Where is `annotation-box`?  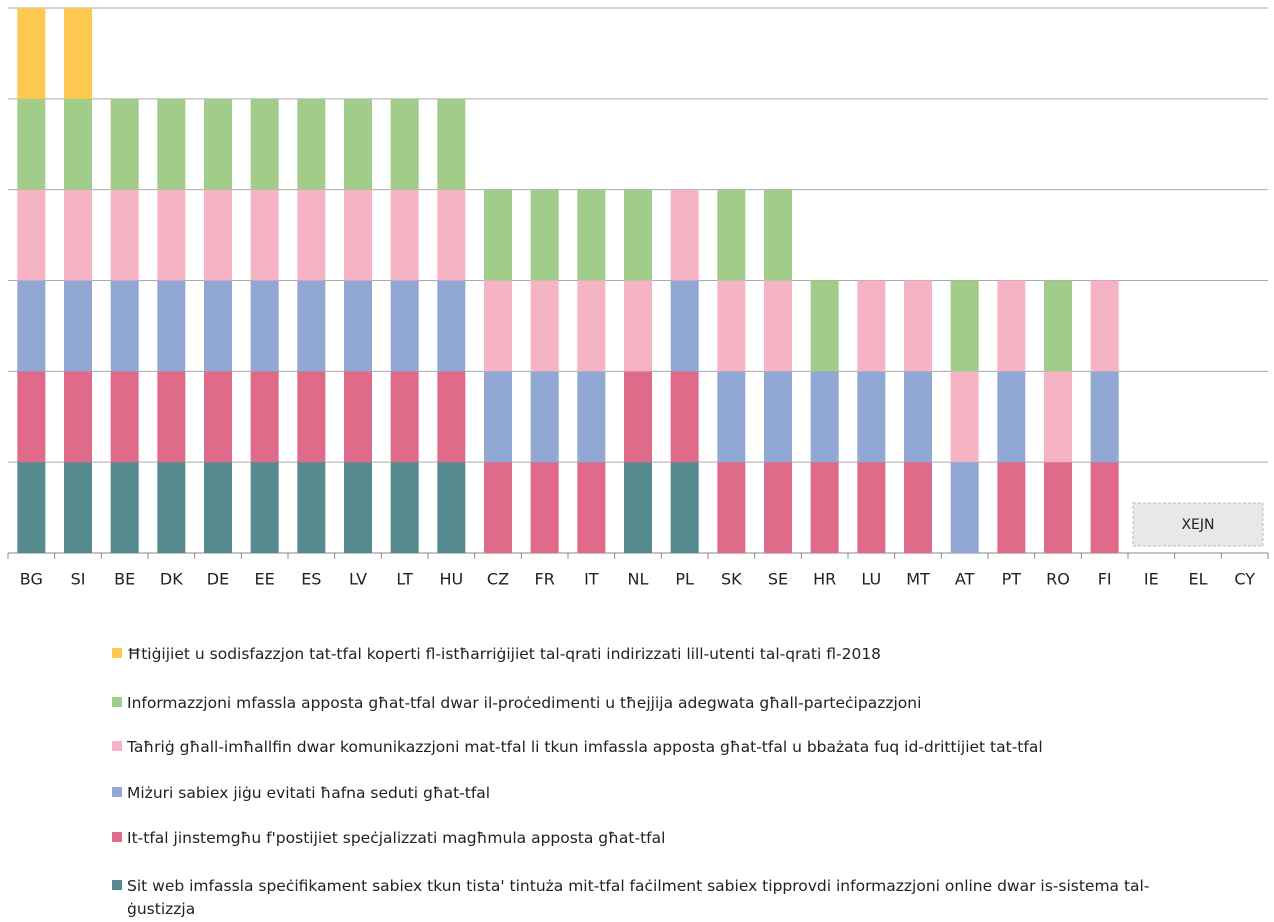 annotation-box is located at coordinates (1198, 524).